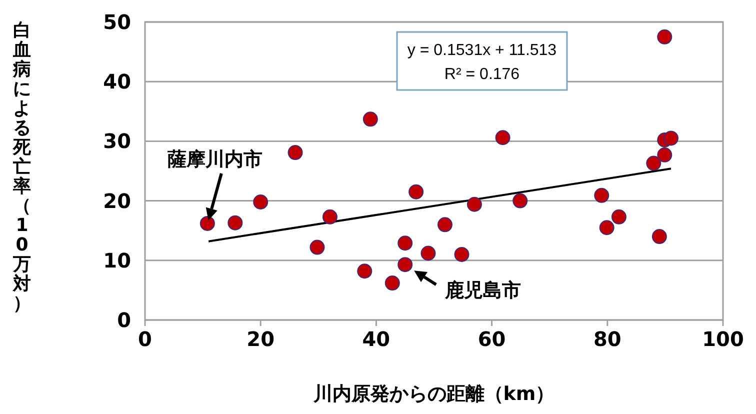 The width and height of the screenshot is (756, 414). What do you see at coordinates (492, 339) in the screenshot?
I see `x-tick-label: 60` at bounding box center [492, 339].